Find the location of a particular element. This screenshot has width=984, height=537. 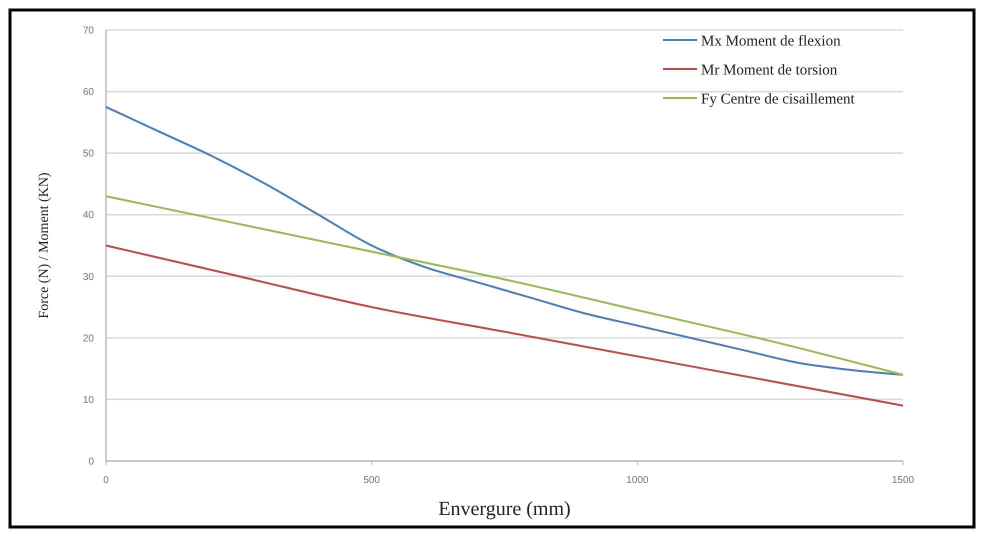

x-tick-label: 500 is located at coordinates (371, 480).